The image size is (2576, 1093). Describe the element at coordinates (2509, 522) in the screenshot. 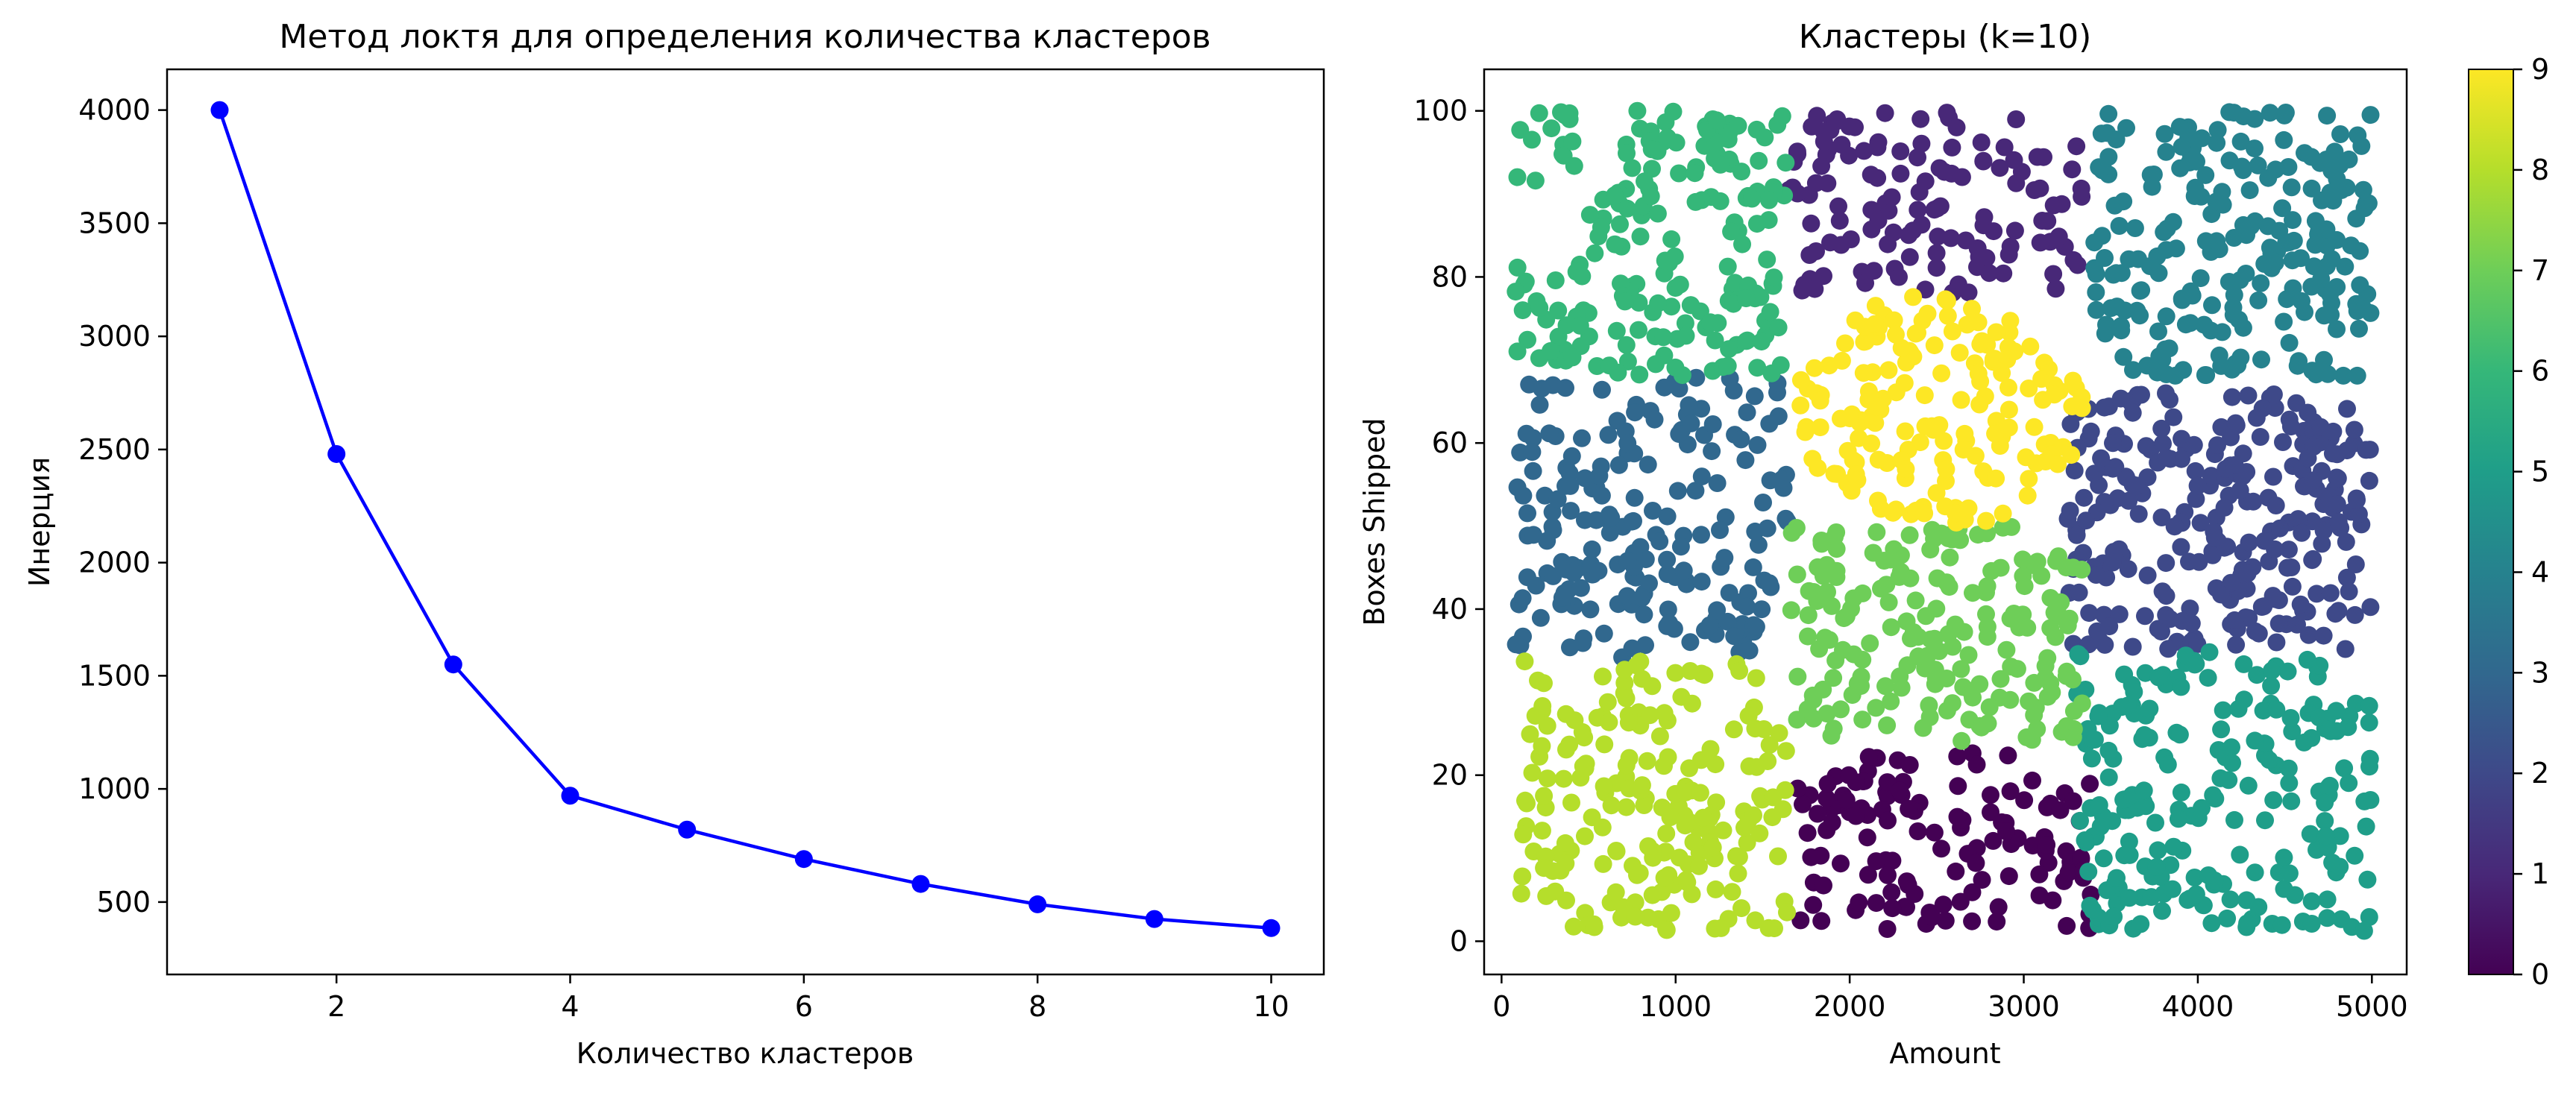

I see `colorbar: 0 1 2 3 4 5 6 7 8 9` at that location.